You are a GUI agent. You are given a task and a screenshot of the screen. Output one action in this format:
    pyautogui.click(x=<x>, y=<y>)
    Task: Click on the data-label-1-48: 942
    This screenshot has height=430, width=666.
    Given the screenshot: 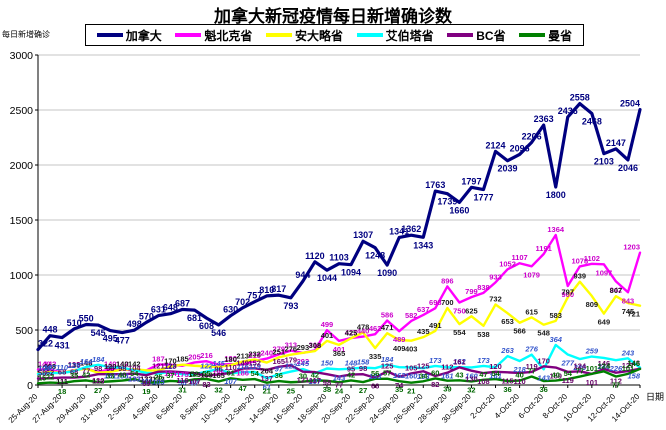 What is the action you would take?
    pyautogui.click(x=616, y=289)
    